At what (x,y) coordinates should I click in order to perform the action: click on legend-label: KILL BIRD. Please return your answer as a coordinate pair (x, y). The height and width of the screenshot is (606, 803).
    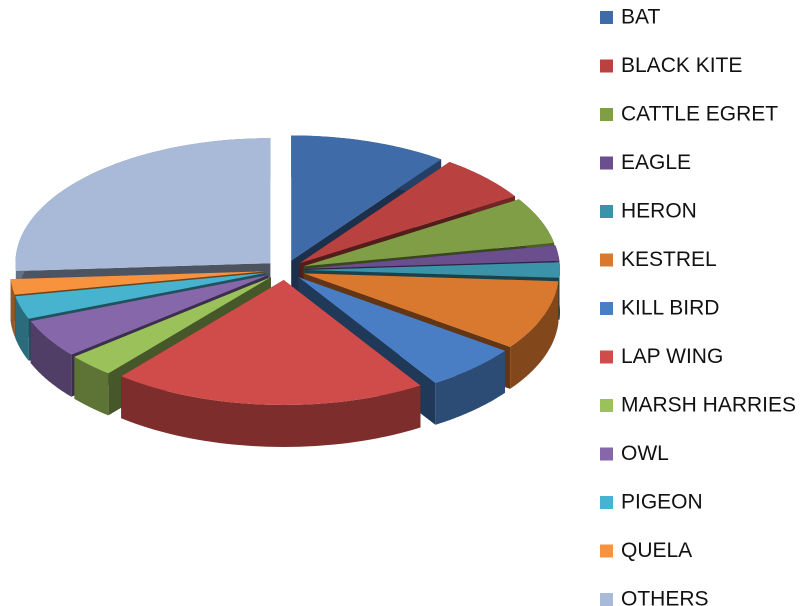
    Looking at the image, I should click on (670, 308).